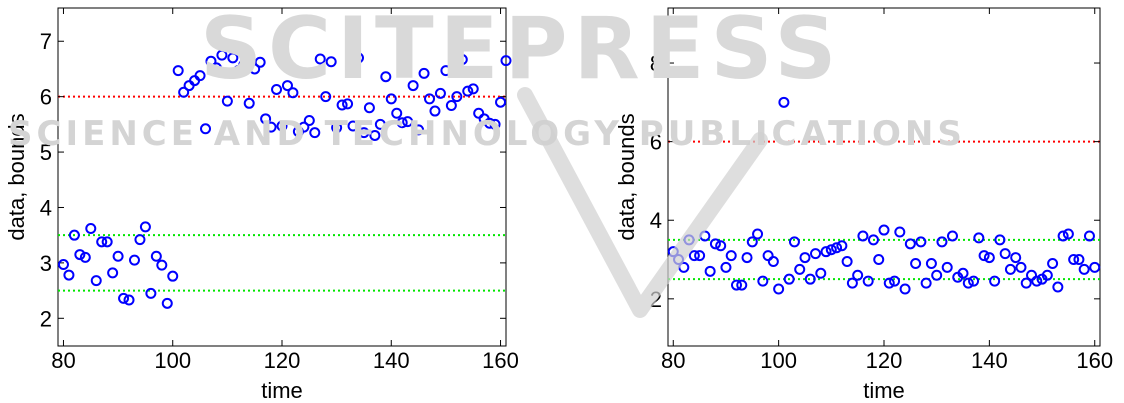 This screenshot has width=1124, height=403. Describe the element at coordinates (172, 360) in the screenshot. I see `x-tick-label: 100` at that location.